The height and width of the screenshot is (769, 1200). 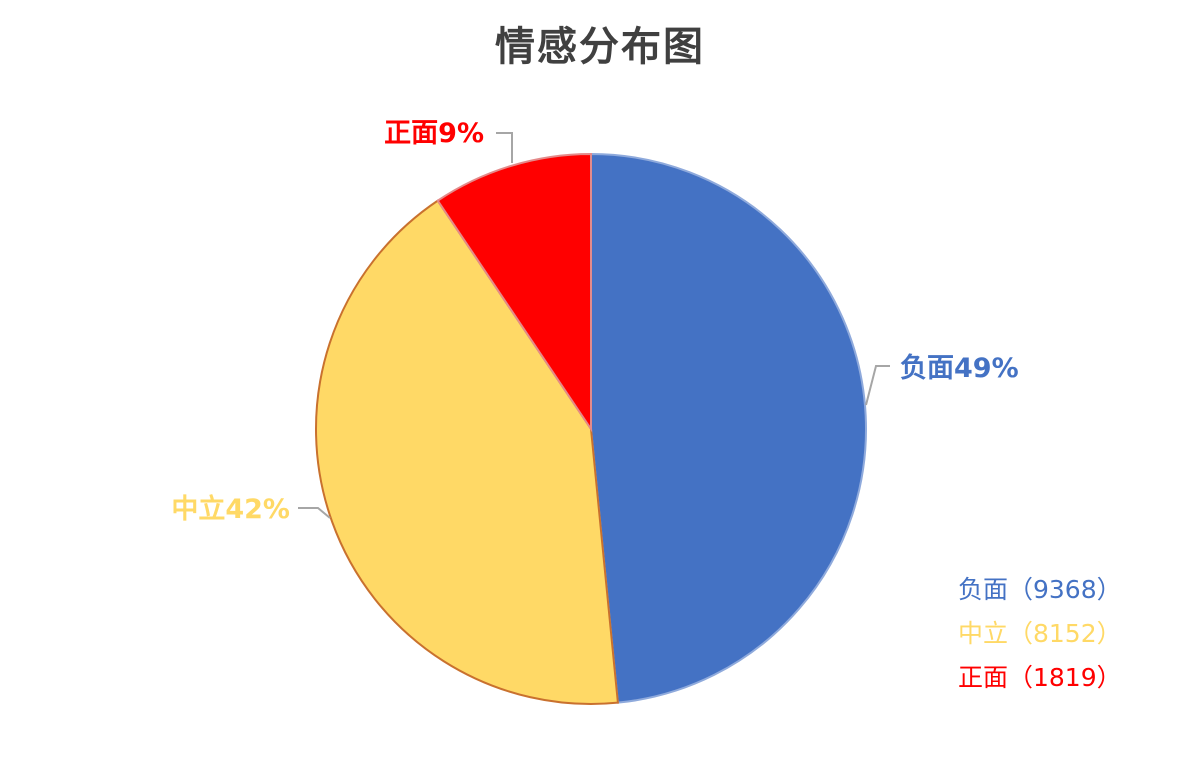 What do you see at coordinates (314, 513) in the screenshot?
I see `leader-line-neutral` at bounding box center [314, 513].